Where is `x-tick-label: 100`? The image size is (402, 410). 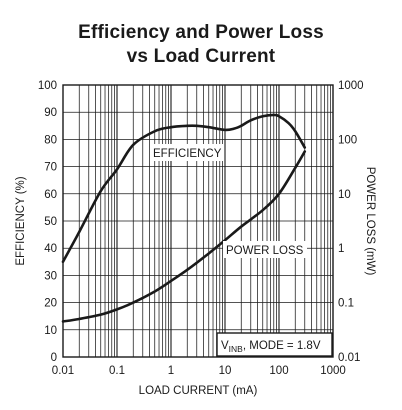 x-tick-label: 100 is located at coordinates (278, 371).